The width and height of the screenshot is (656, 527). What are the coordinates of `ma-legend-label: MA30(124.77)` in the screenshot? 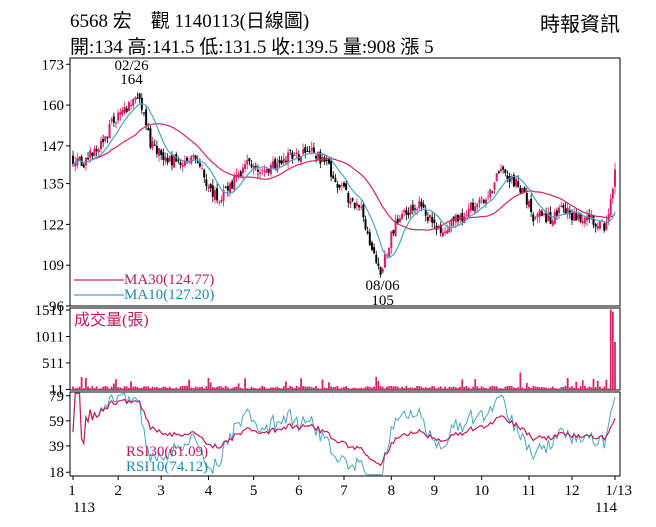 It's located at (169, 280).